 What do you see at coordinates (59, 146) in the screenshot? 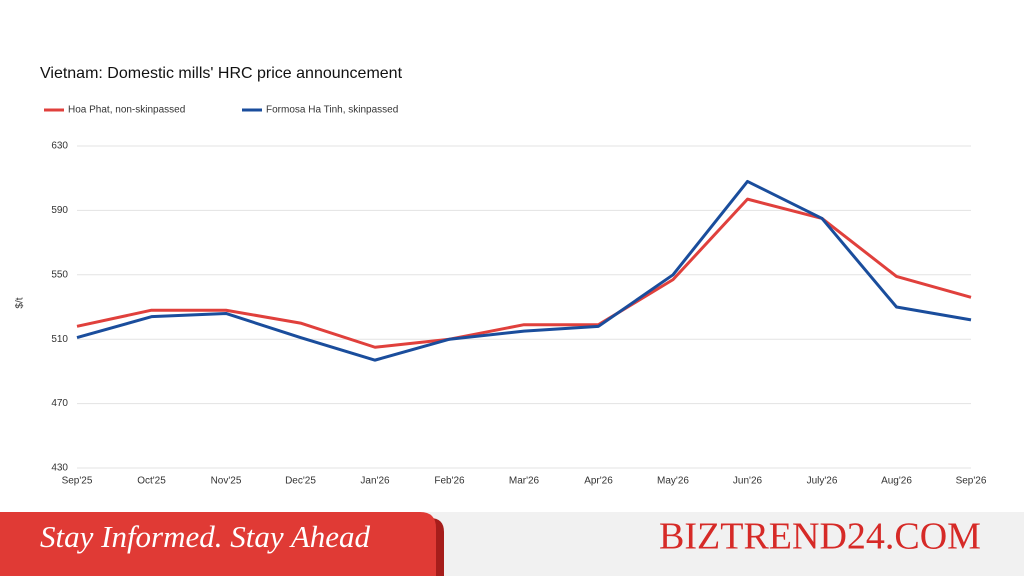
I see `y-tick-label: 630` at bounding box center [59, 146].